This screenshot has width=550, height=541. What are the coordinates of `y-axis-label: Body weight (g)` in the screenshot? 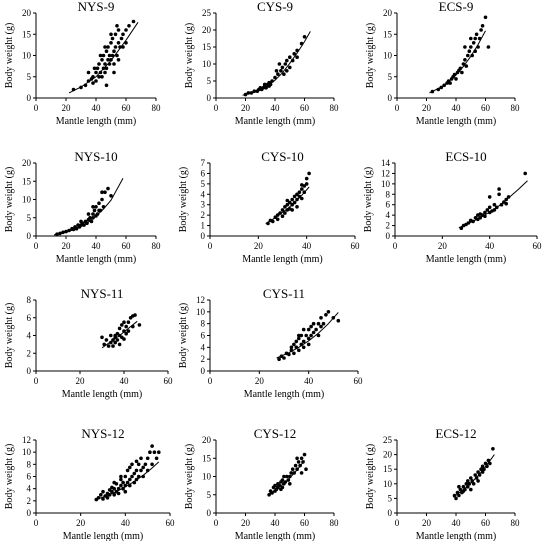 It's located at (9, 477).